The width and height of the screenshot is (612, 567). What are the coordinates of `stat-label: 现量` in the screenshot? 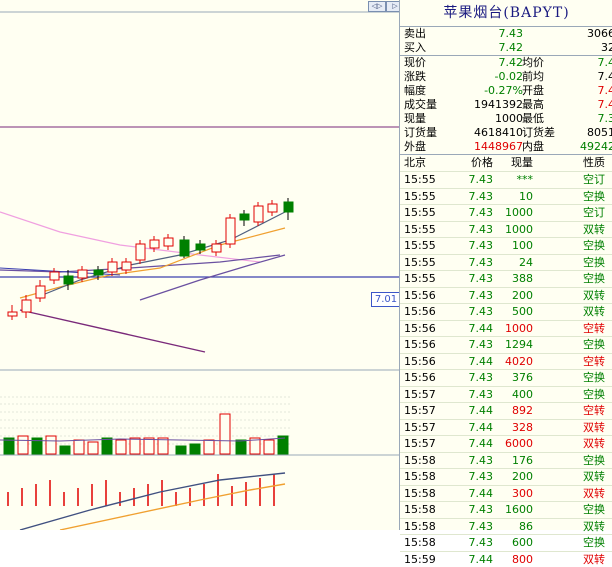 It's located at (415, 119).